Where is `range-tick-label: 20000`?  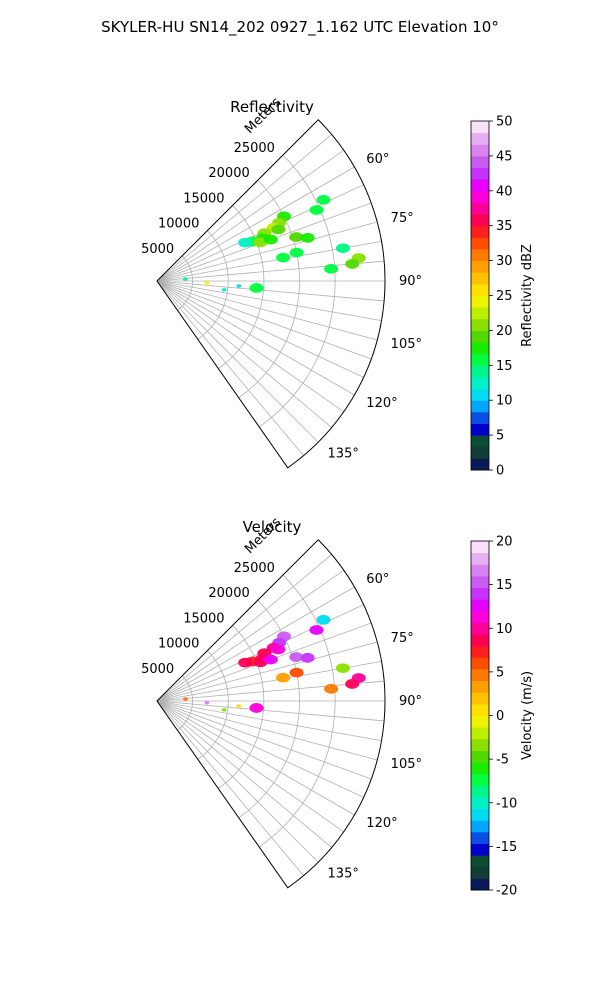
range-tick-label: 20000 is located at coordinates (228, 593).